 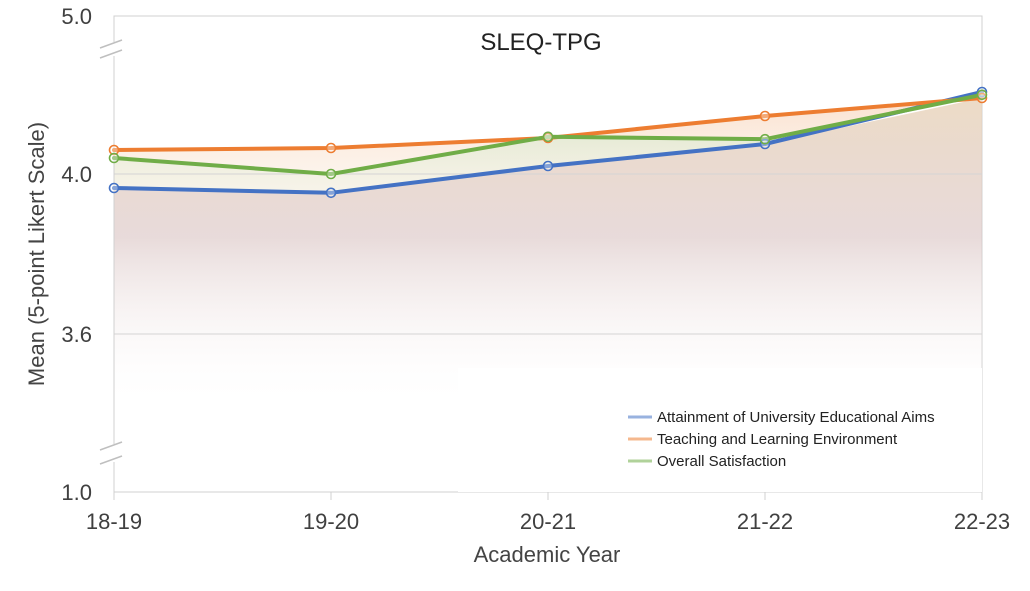 I want to click on y-tick-label: 3.6, so click(x=76, y=334).